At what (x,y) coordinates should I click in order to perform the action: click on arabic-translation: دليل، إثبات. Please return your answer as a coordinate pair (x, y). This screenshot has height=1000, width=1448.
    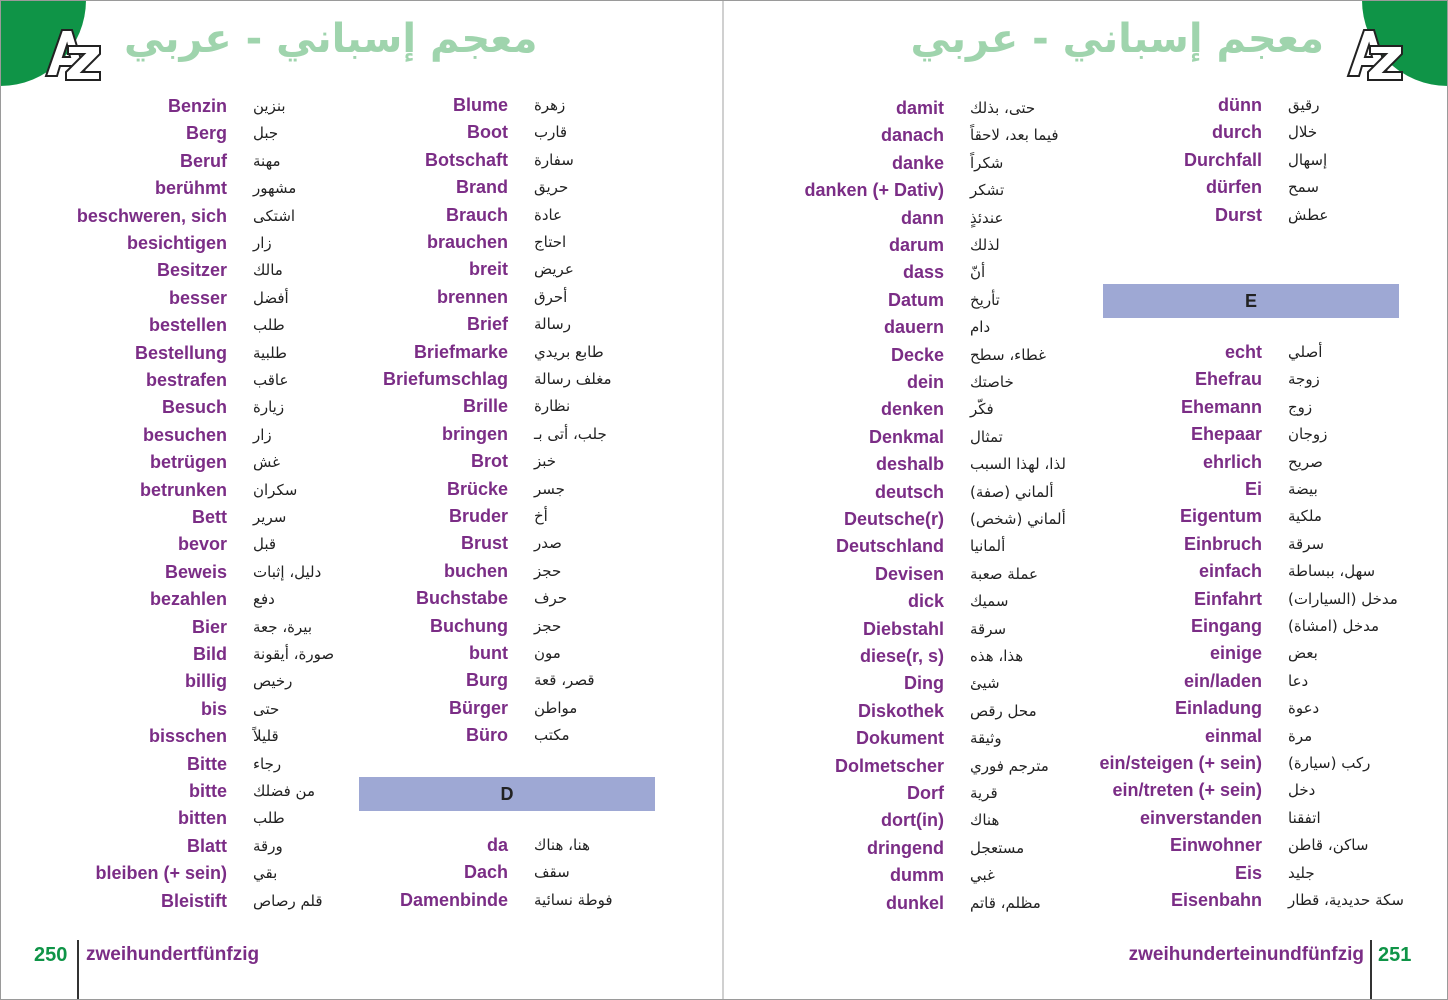
    Looking at the image, I should click on (287, 571).